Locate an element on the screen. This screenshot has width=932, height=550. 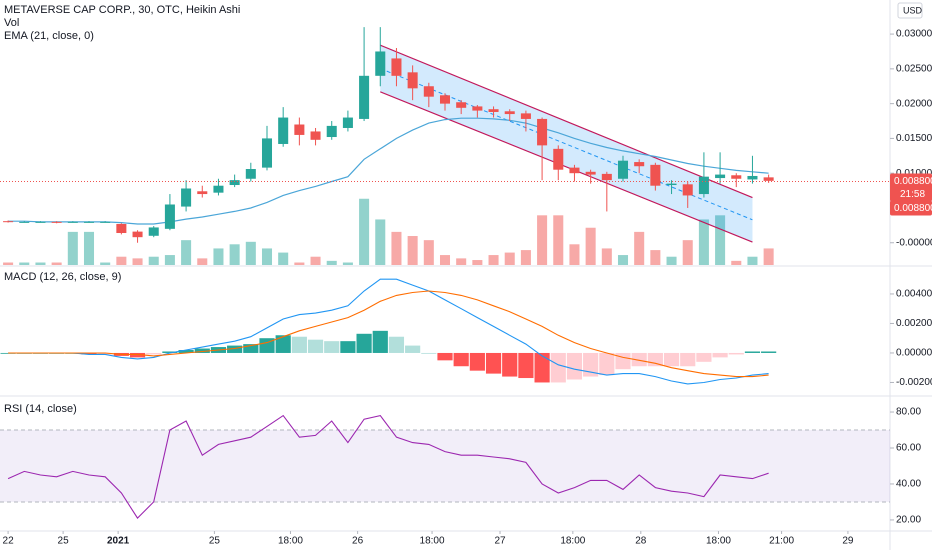
x-tick-label: 2021 is located at coordinates (118, 541).